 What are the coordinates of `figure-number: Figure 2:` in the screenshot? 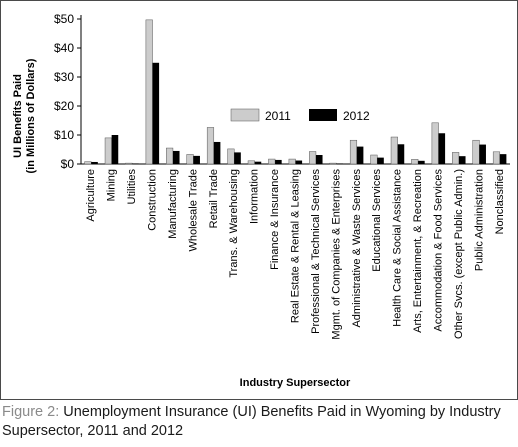 It's located at (31, 412).